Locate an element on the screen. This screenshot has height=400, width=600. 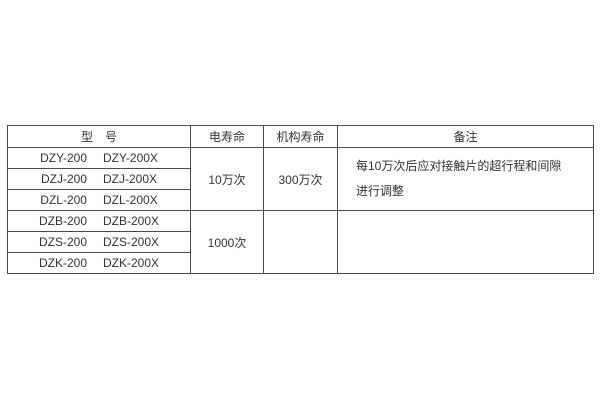
model-name: DZK-200 is located at coordinates (62, 263).